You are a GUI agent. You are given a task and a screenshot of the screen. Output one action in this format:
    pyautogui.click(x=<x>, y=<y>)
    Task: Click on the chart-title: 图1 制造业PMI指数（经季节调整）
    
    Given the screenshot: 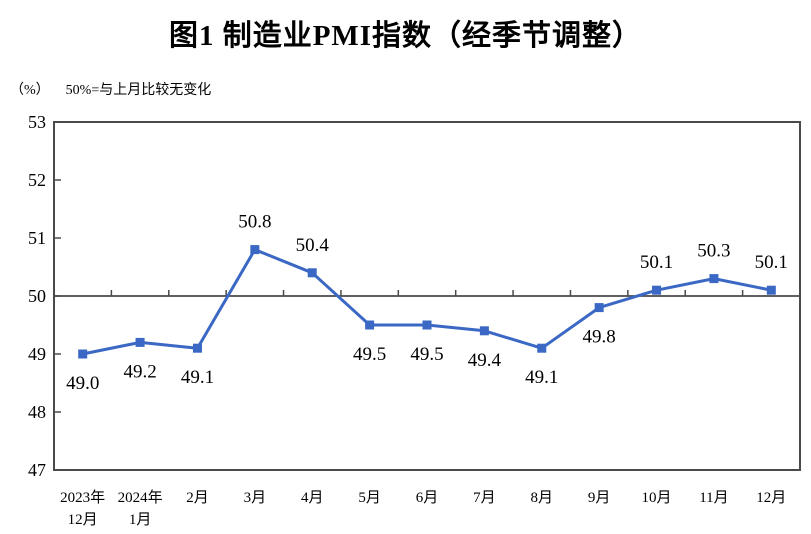 What is the action you would take?
    pyautogui.click(x=405, y=36)
    